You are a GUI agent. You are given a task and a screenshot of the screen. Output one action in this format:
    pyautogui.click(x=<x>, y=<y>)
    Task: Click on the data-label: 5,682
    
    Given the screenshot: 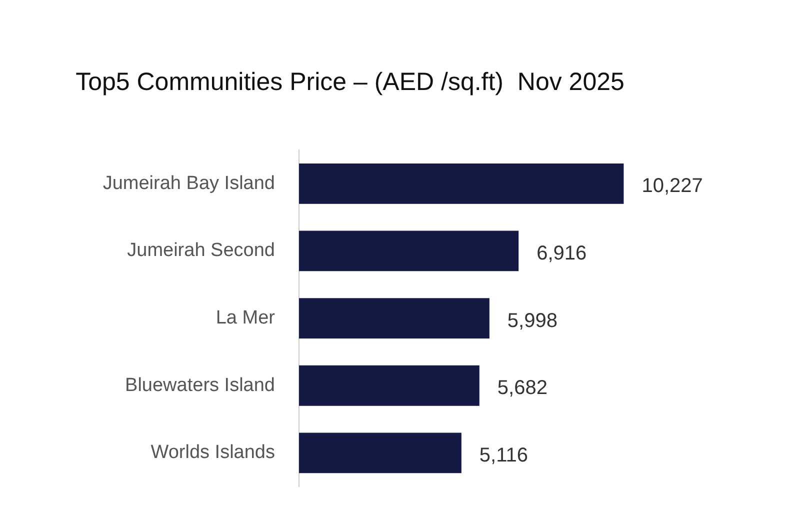 What is the action you would take?
    pyautogui.click(x=522, y=388)
    